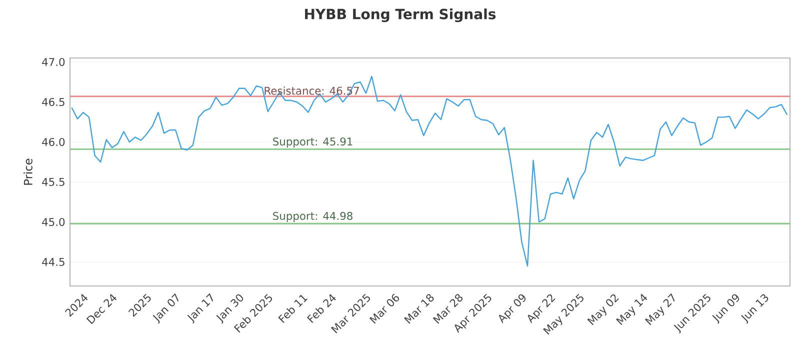 The width and height of the screenshot is (800, 350). Describe the element at coordinates (312, 217) in the screenshot. I see `ref-line-label: Support: 44.98` at that location.